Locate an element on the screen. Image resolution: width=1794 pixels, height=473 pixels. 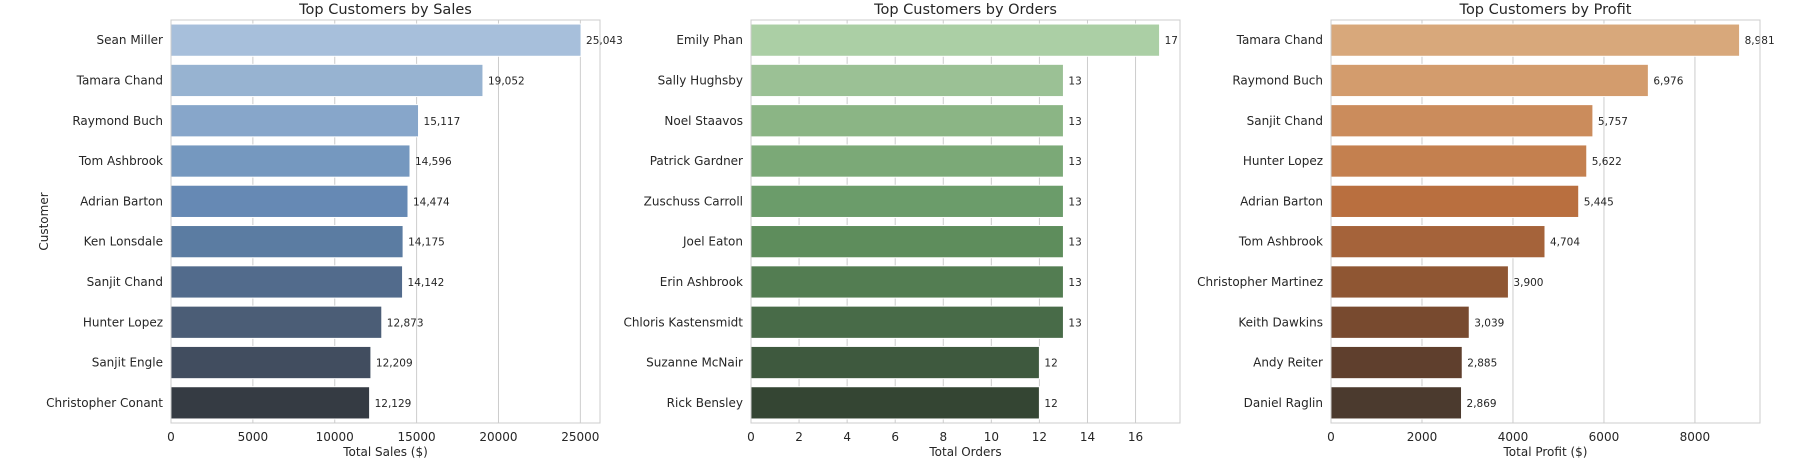
category-label: Zuschuss Carroll is located at coordinates (693, 201).